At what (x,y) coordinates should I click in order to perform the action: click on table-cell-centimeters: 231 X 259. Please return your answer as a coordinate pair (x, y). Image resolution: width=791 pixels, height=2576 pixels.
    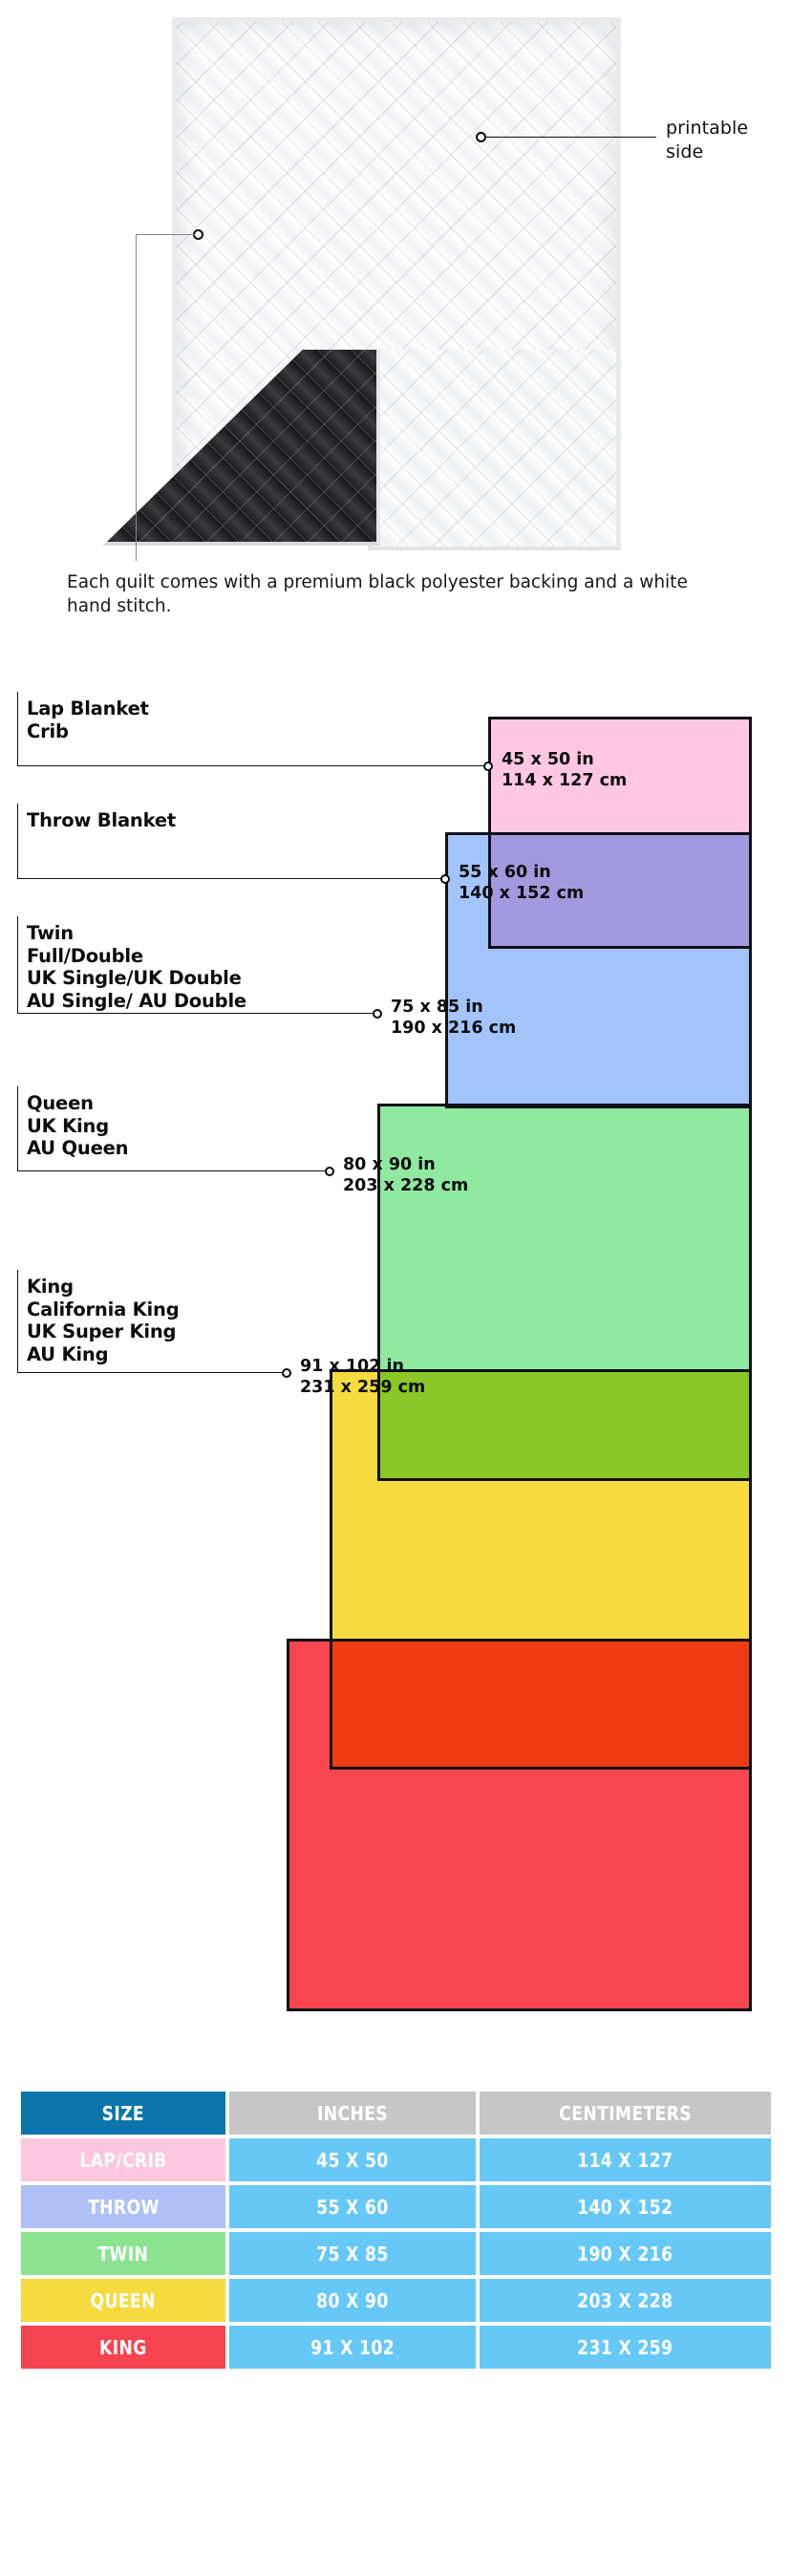
    Looking at the image, I should click on (625, 2347).